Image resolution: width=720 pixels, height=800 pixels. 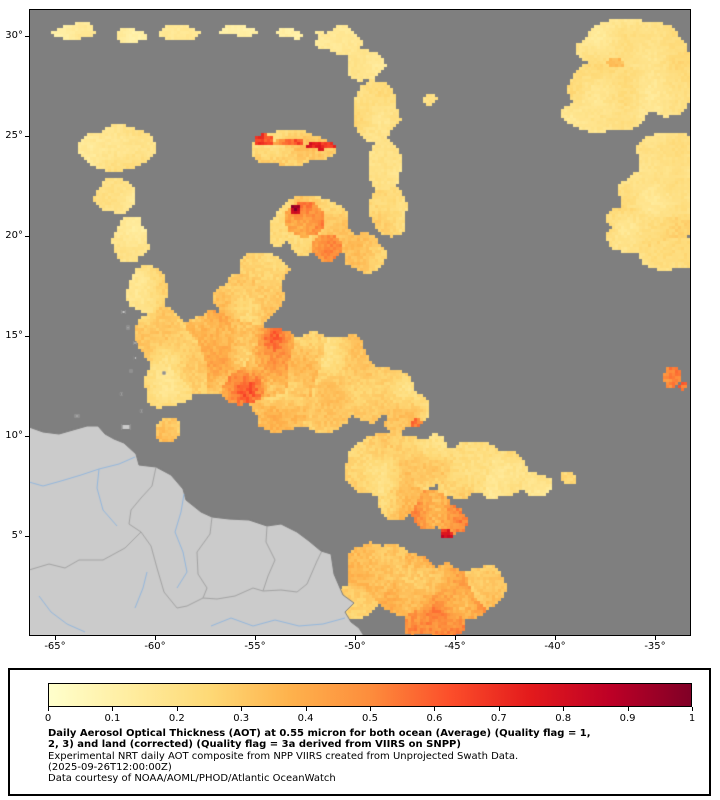 What do you see at coordinates (14, 35) in the screenshot?
I see `y-tick-label: 30°` at bounding box center [14, 35].